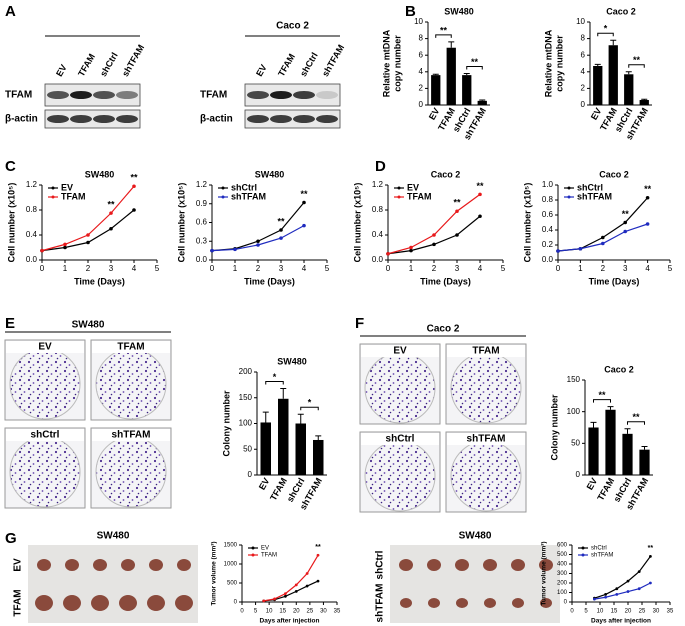  Describe the element at coordinates (397, 63) in the screenshot. I see `y-axis-label: copy number` at that location.